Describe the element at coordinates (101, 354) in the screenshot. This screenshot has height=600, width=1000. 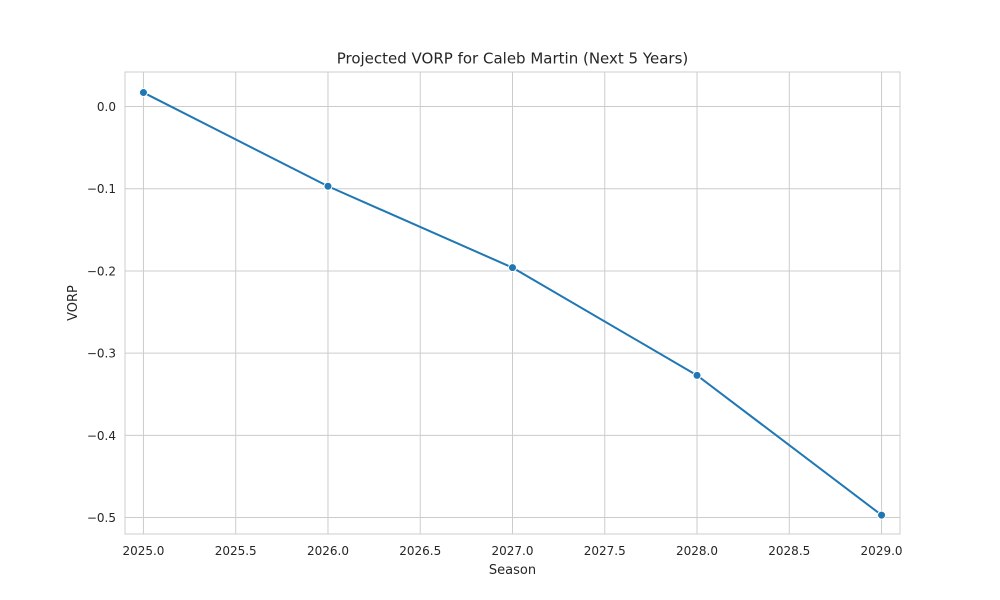
I see `y-tick-label: −0.3` at that location.